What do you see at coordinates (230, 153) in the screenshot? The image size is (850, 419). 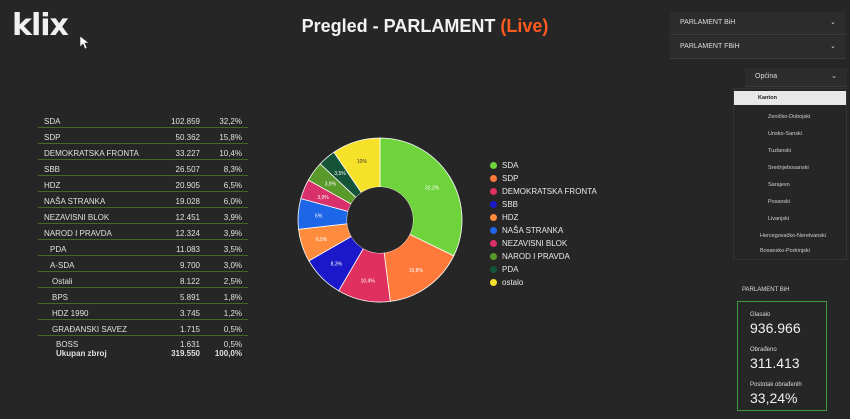 I see `party-pct: 10,4%` at bounding box center [230, 153].